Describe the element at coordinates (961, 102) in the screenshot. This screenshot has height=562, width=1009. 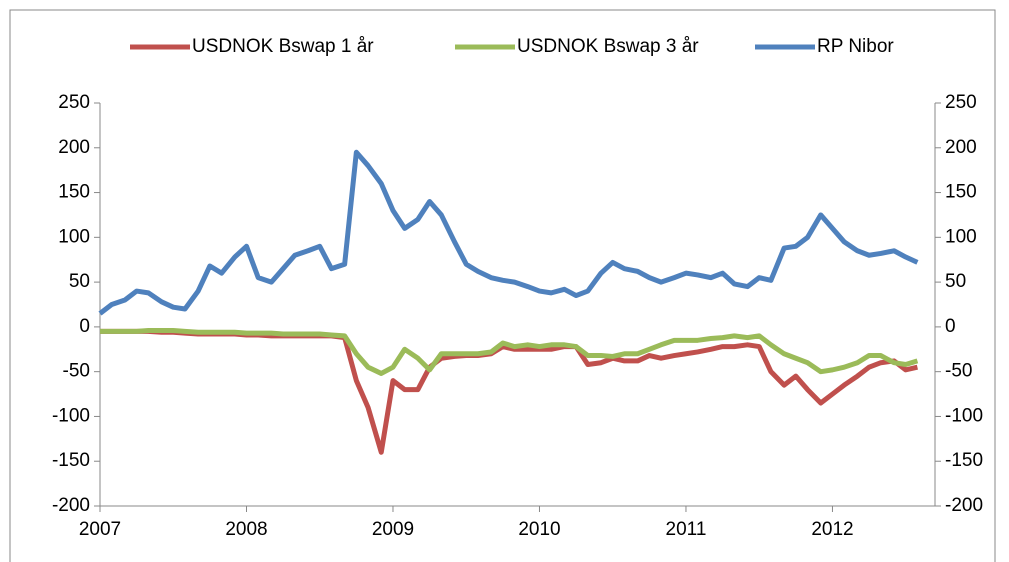
I see `y2-tick-label: 250` at that location.